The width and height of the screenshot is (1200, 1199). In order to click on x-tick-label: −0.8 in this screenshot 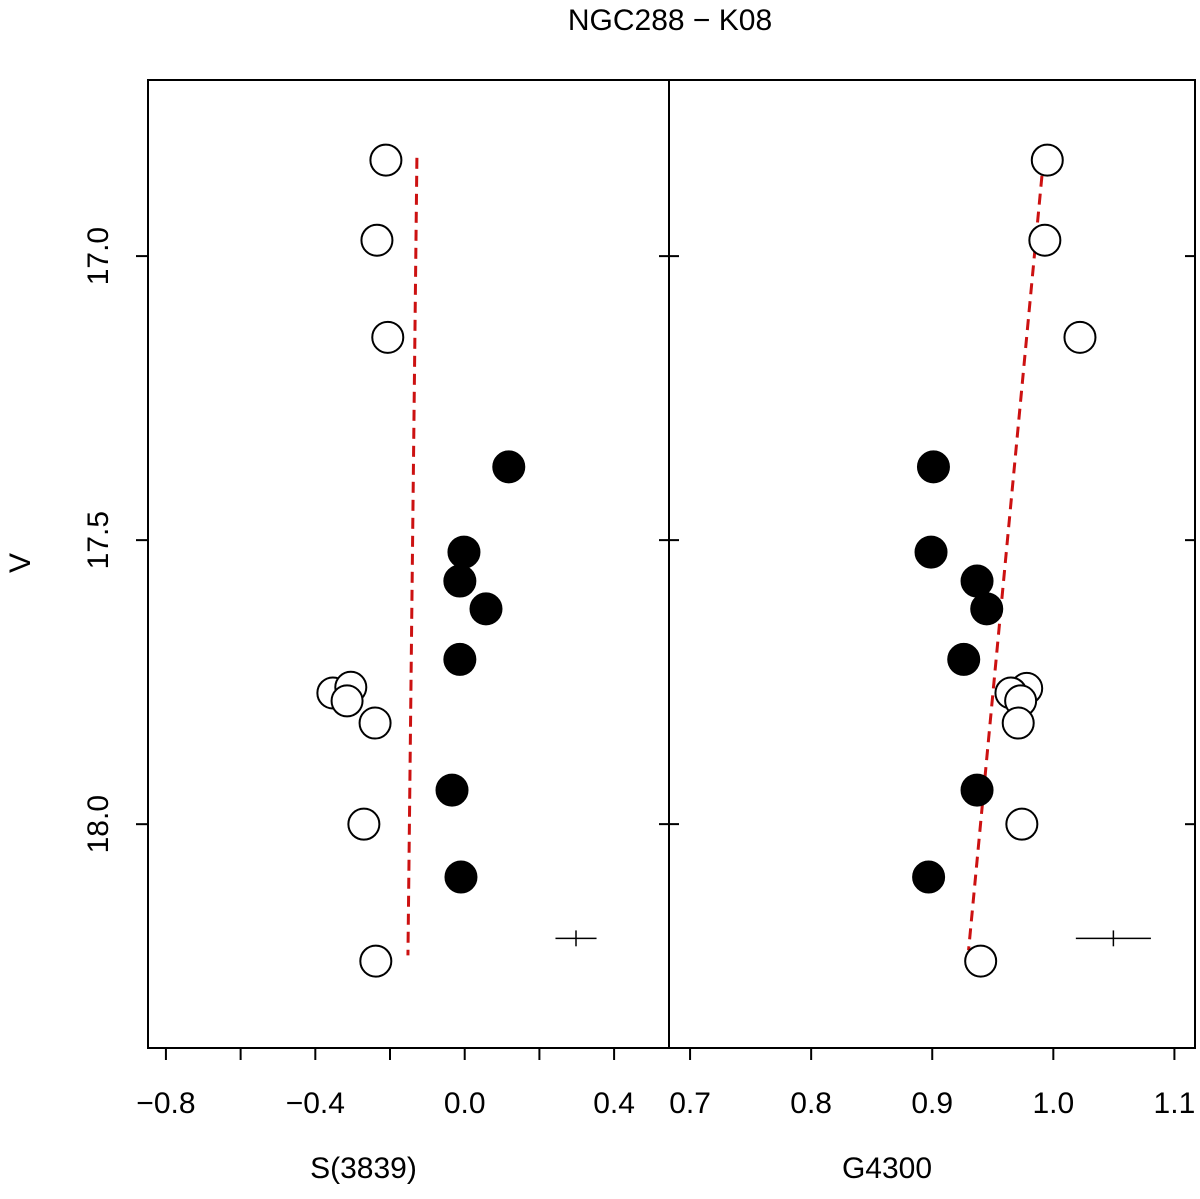, I will do `click(165, 1103)`.